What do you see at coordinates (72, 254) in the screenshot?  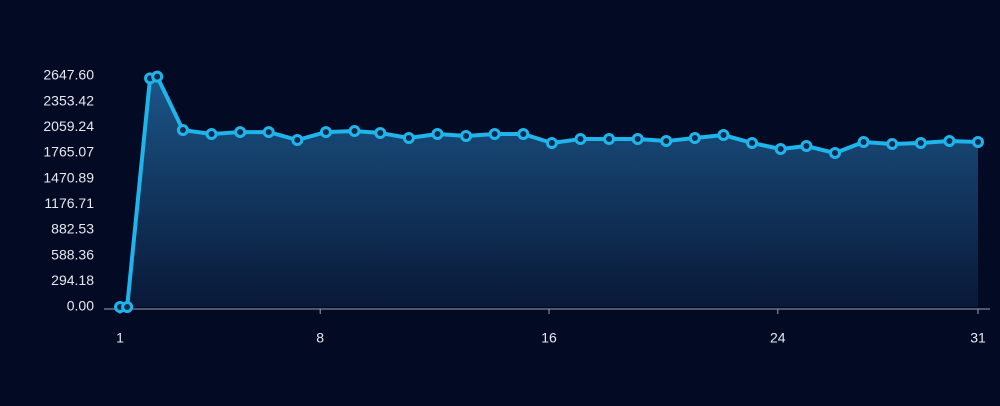 I see `y-tick-label: 588.36` at bounding box center [72, 254].